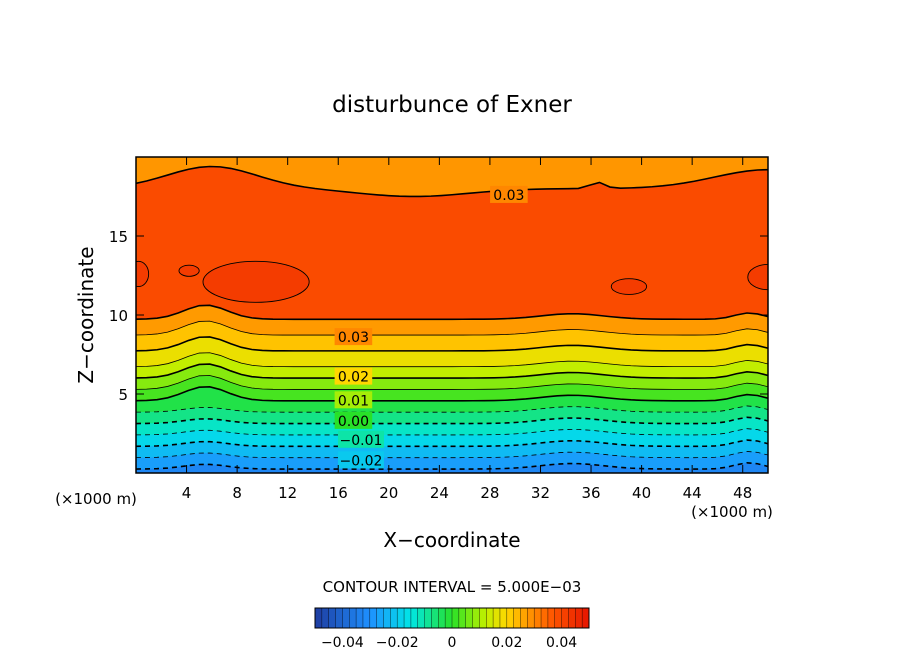 The width and height of the screenshot is (904, 654). What do you see at coordinates (86, 314) in the screenshot?
I see `y-axis-label: Z−coordinate` at bounding box center [86, 314].